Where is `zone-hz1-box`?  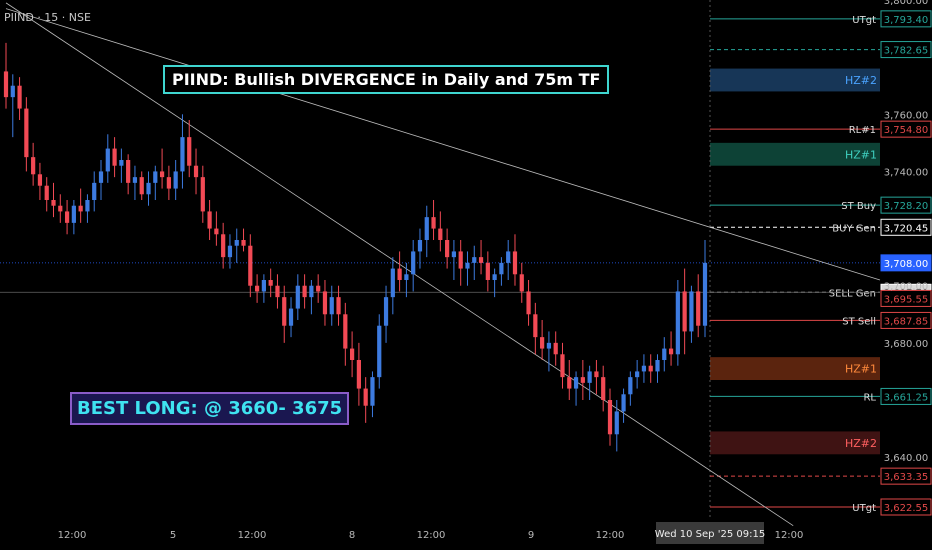 zone-hz1-box is located at coordinates (795, 368).